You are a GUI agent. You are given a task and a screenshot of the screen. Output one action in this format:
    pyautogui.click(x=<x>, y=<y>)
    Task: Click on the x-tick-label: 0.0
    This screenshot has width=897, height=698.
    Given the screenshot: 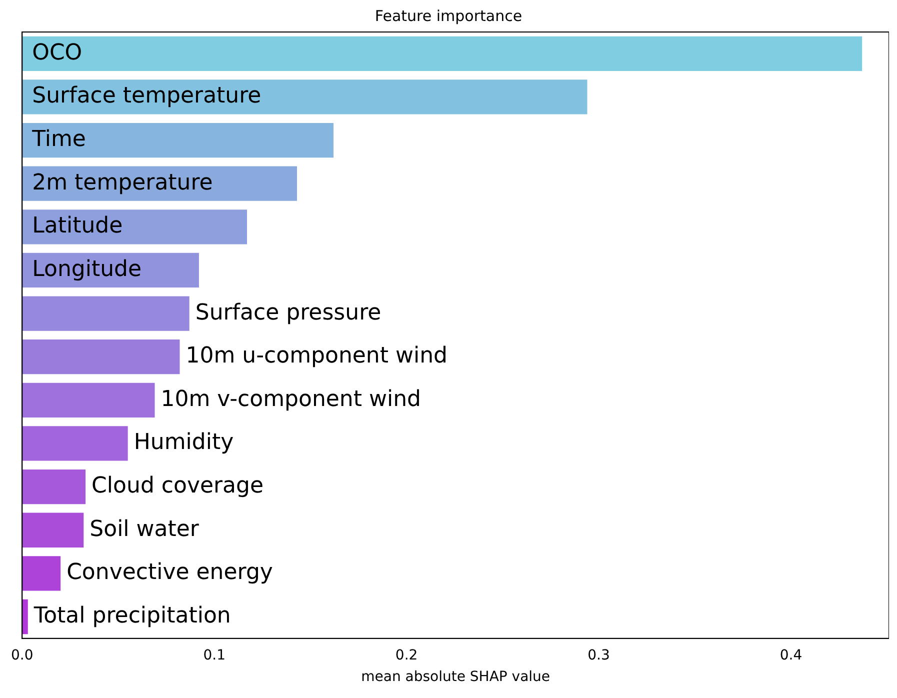 What is the action you would take?
    pyautogui.click(x=22, y=655)
    